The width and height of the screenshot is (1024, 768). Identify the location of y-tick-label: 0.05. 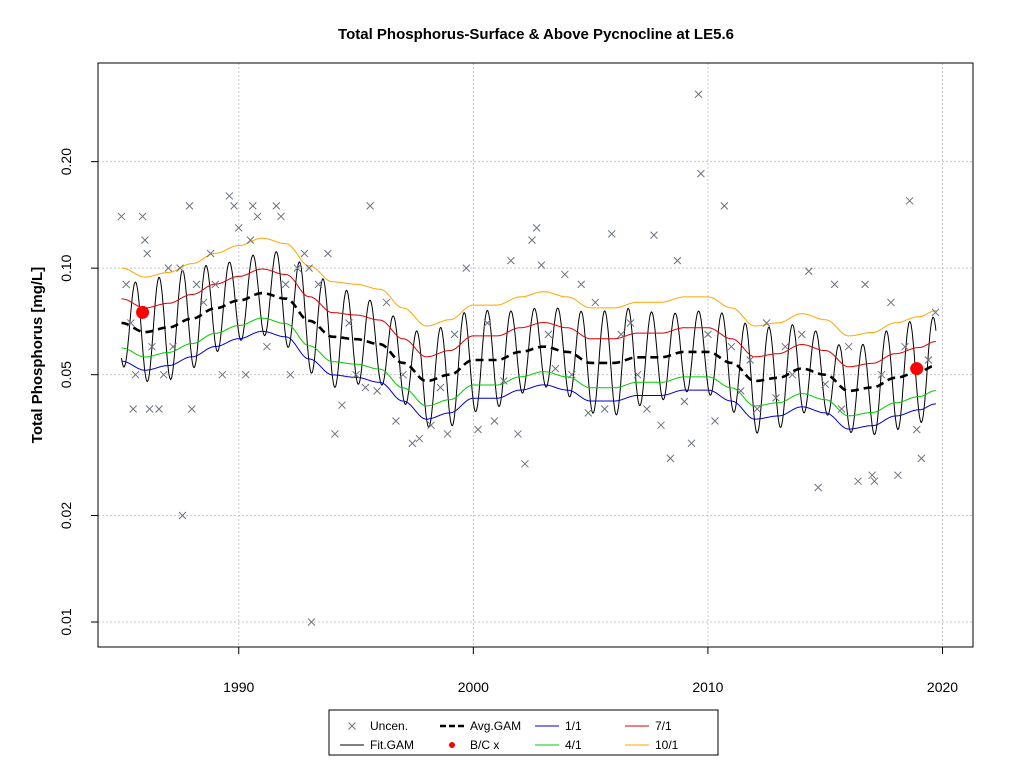
(66, 374).